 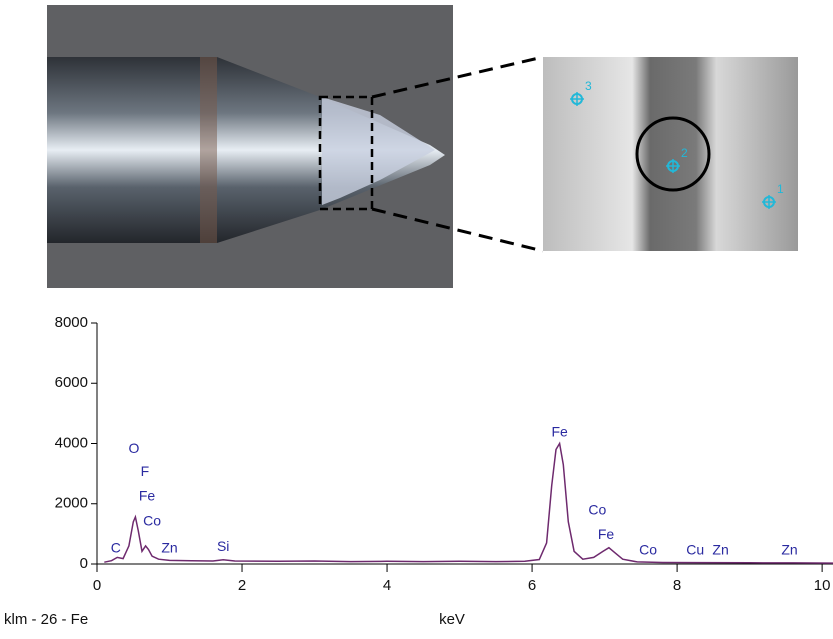 I want to click on peak-label: Cu, so click(x=695, y=550).